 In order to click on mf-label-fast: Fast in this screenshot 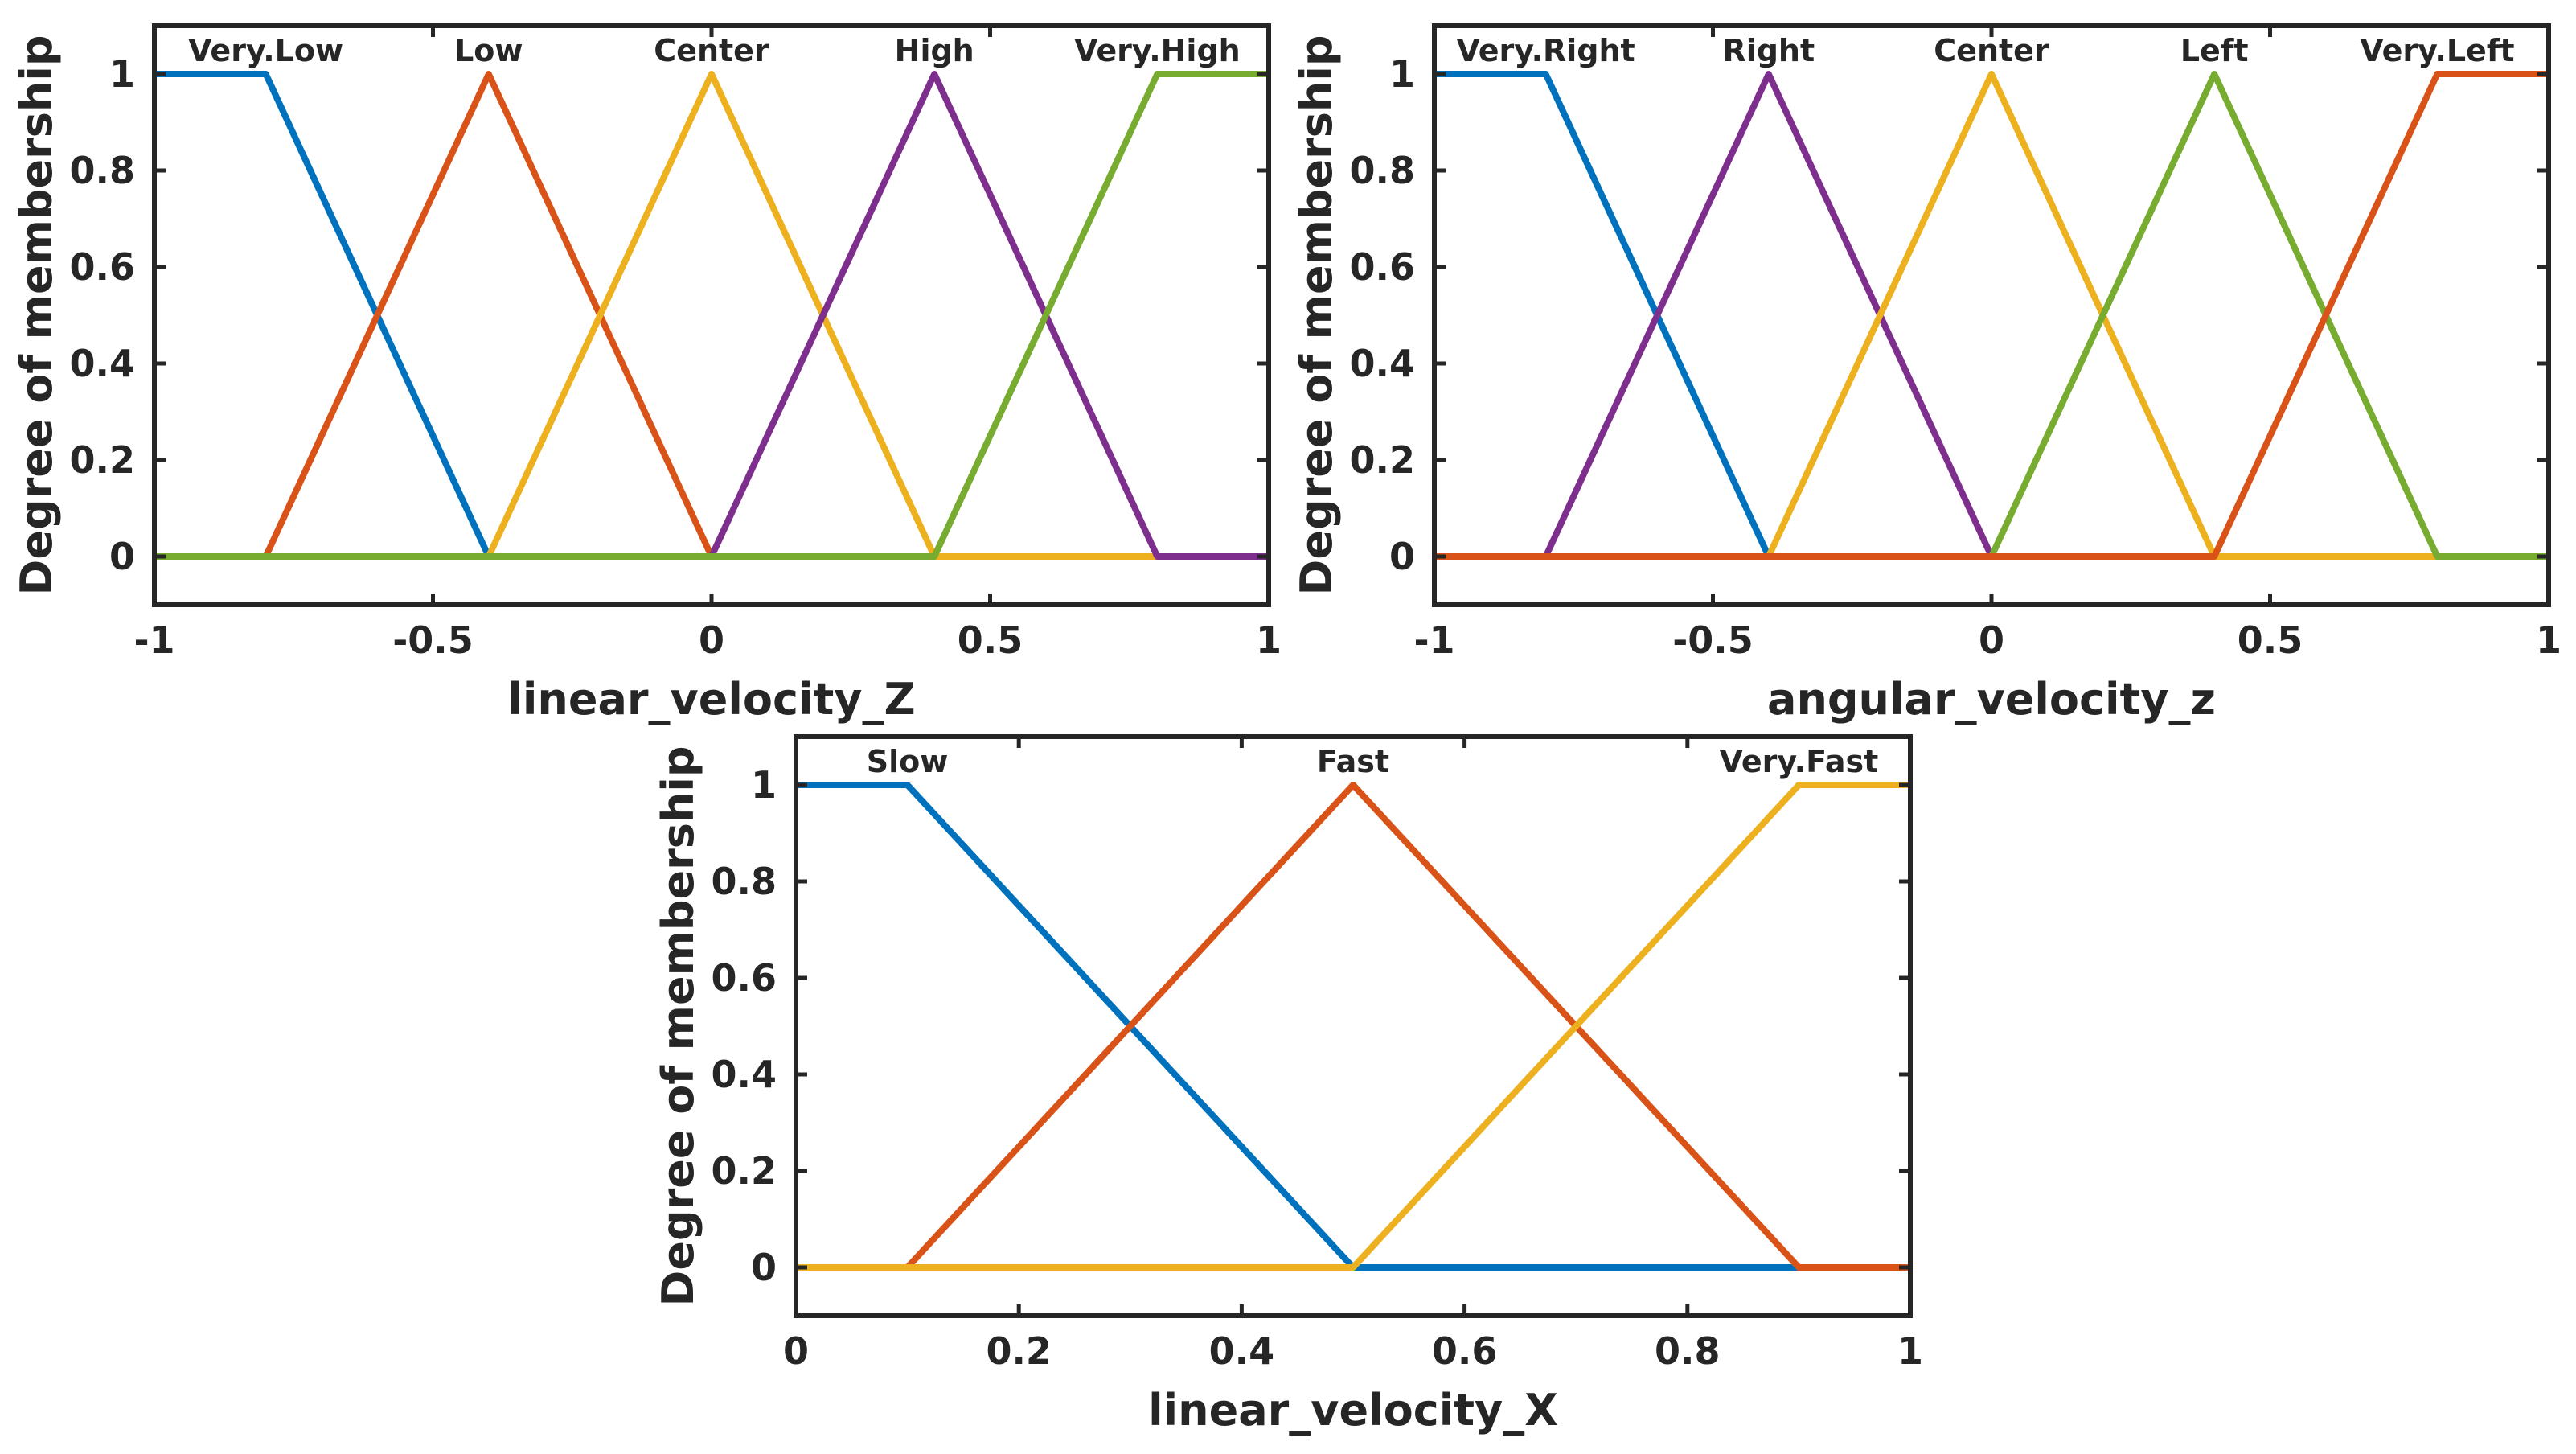, I will do `click(1353, 761)`.